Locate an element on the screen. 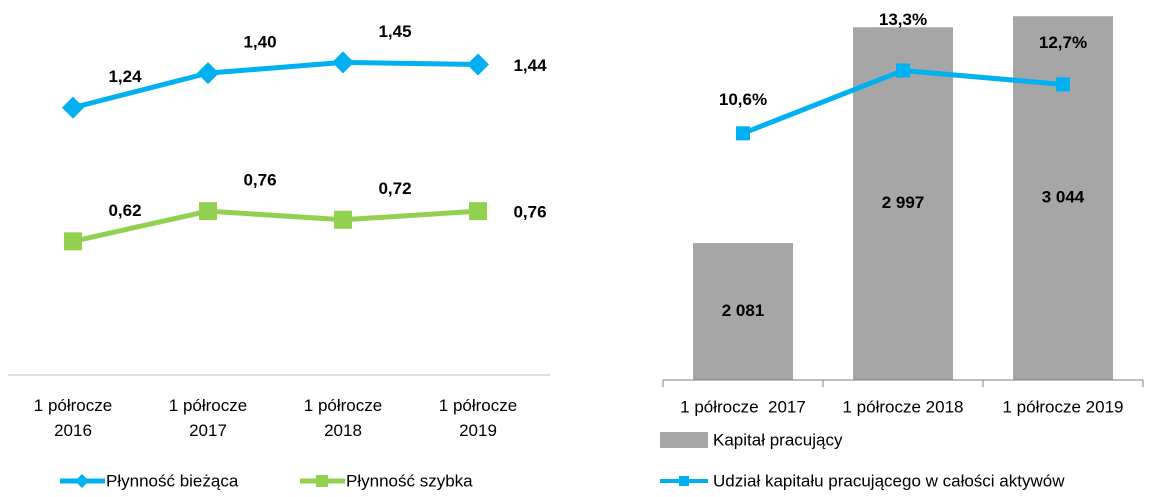 The width and height of the screenshot is (1163, 497). legend-swatch is located at coordinates (684, 440).